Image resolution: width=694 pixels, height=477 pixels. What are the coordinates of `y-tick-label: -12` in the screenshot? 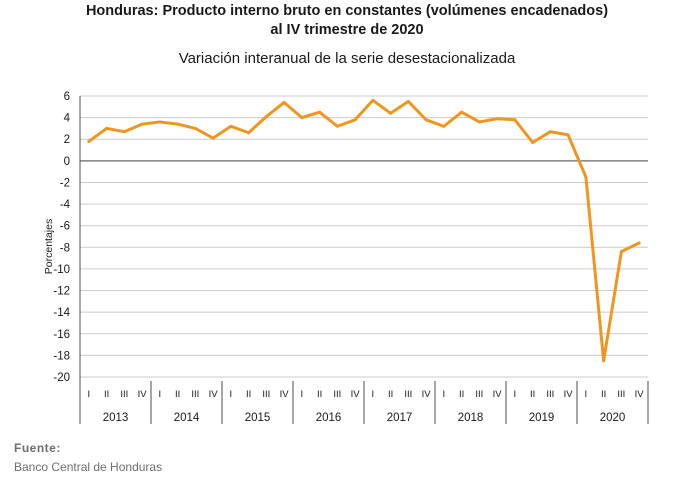 It's located at (61, 292).